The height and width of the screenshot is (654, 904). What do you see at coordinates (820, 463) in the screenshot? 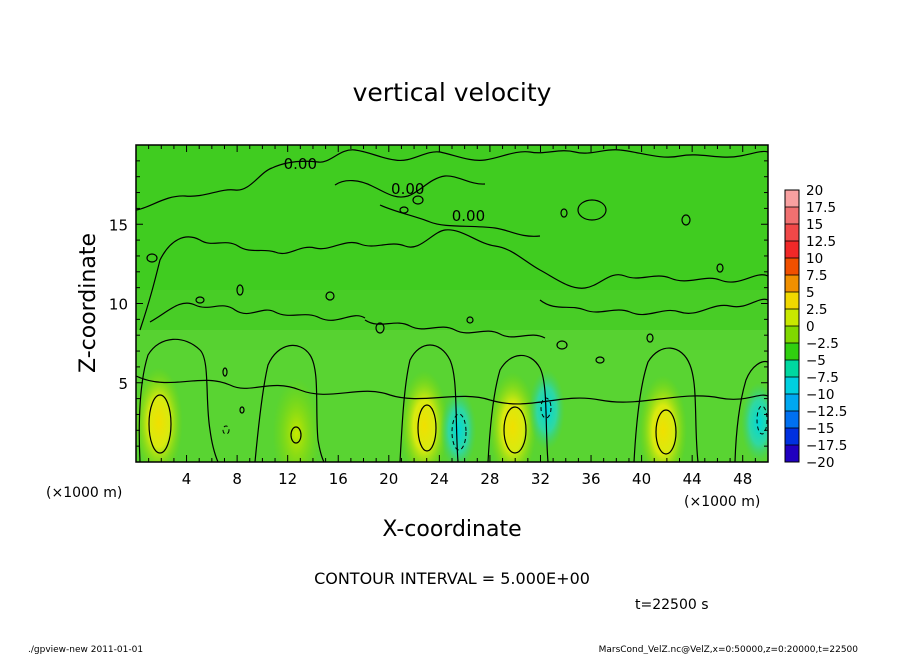
I see `colorbar-label: −20` at bounding box center [820, 463].